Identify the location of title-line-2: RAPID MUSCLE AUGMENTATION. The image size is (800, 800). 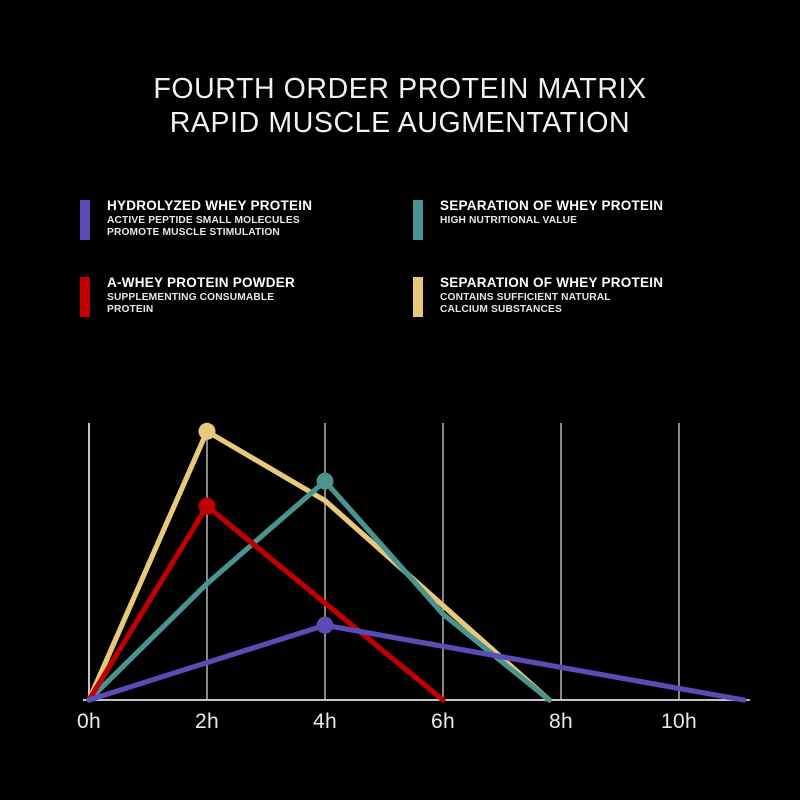
(400, 123).